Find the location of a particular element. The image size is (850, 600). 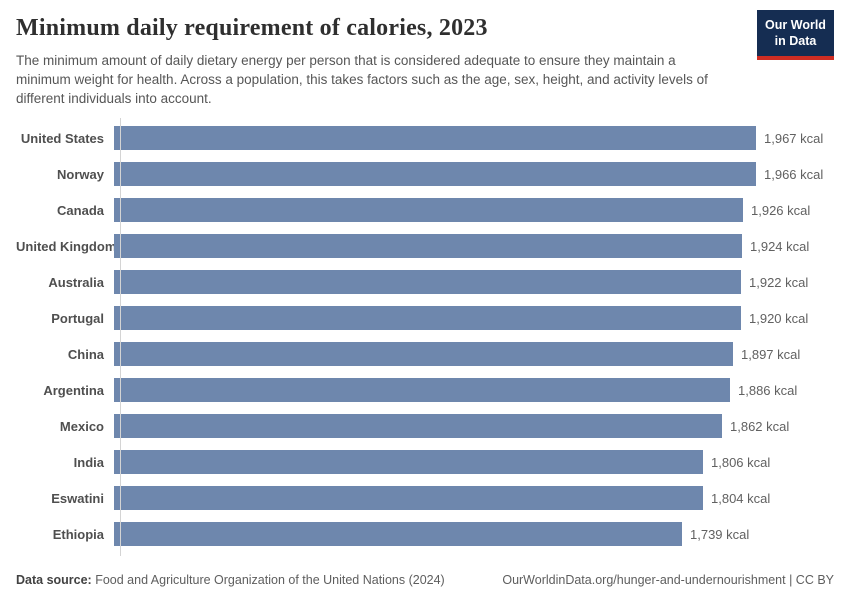

data-source-label: Data source: is located at coordinates (54, 580).